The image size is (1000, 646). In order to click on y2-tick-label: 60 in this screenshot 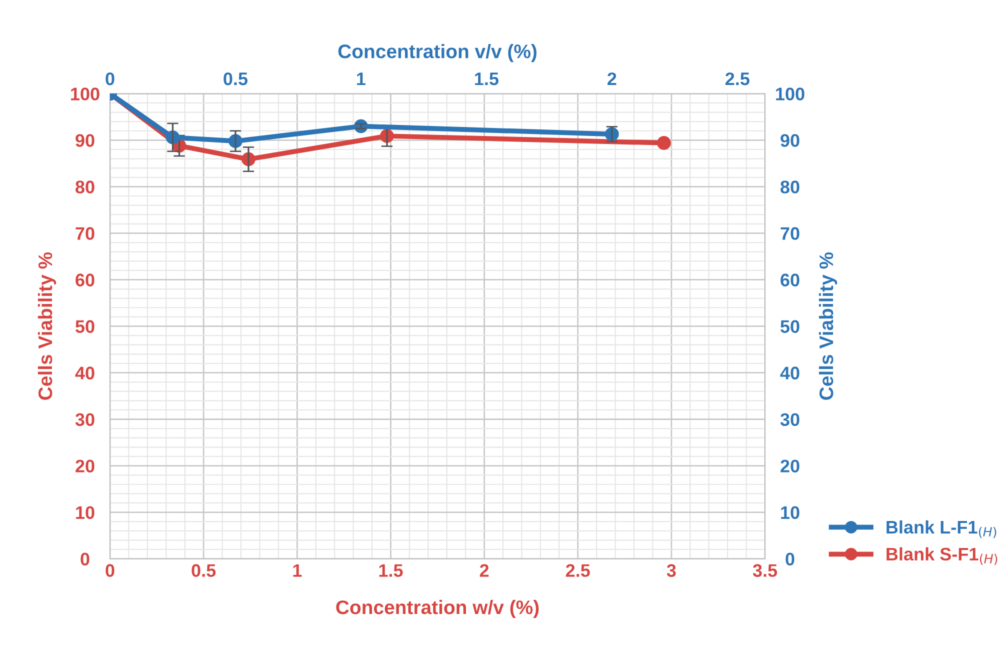, I will do `click(790, 280)`.